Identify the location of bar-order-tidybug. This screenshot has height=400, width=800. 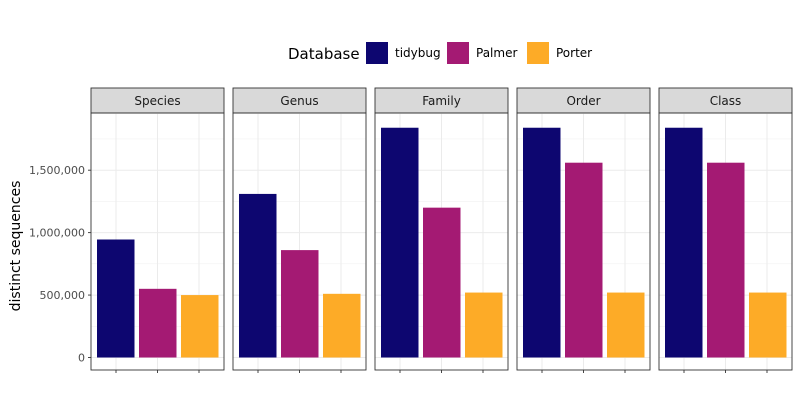
(542, 242).